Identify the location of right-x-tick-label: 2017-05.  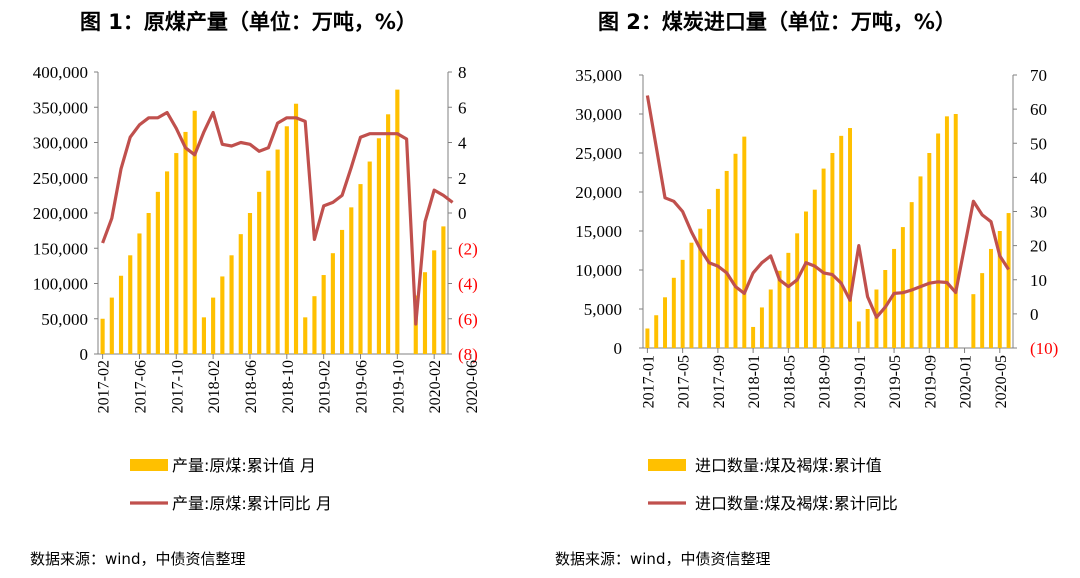
(684, 381).